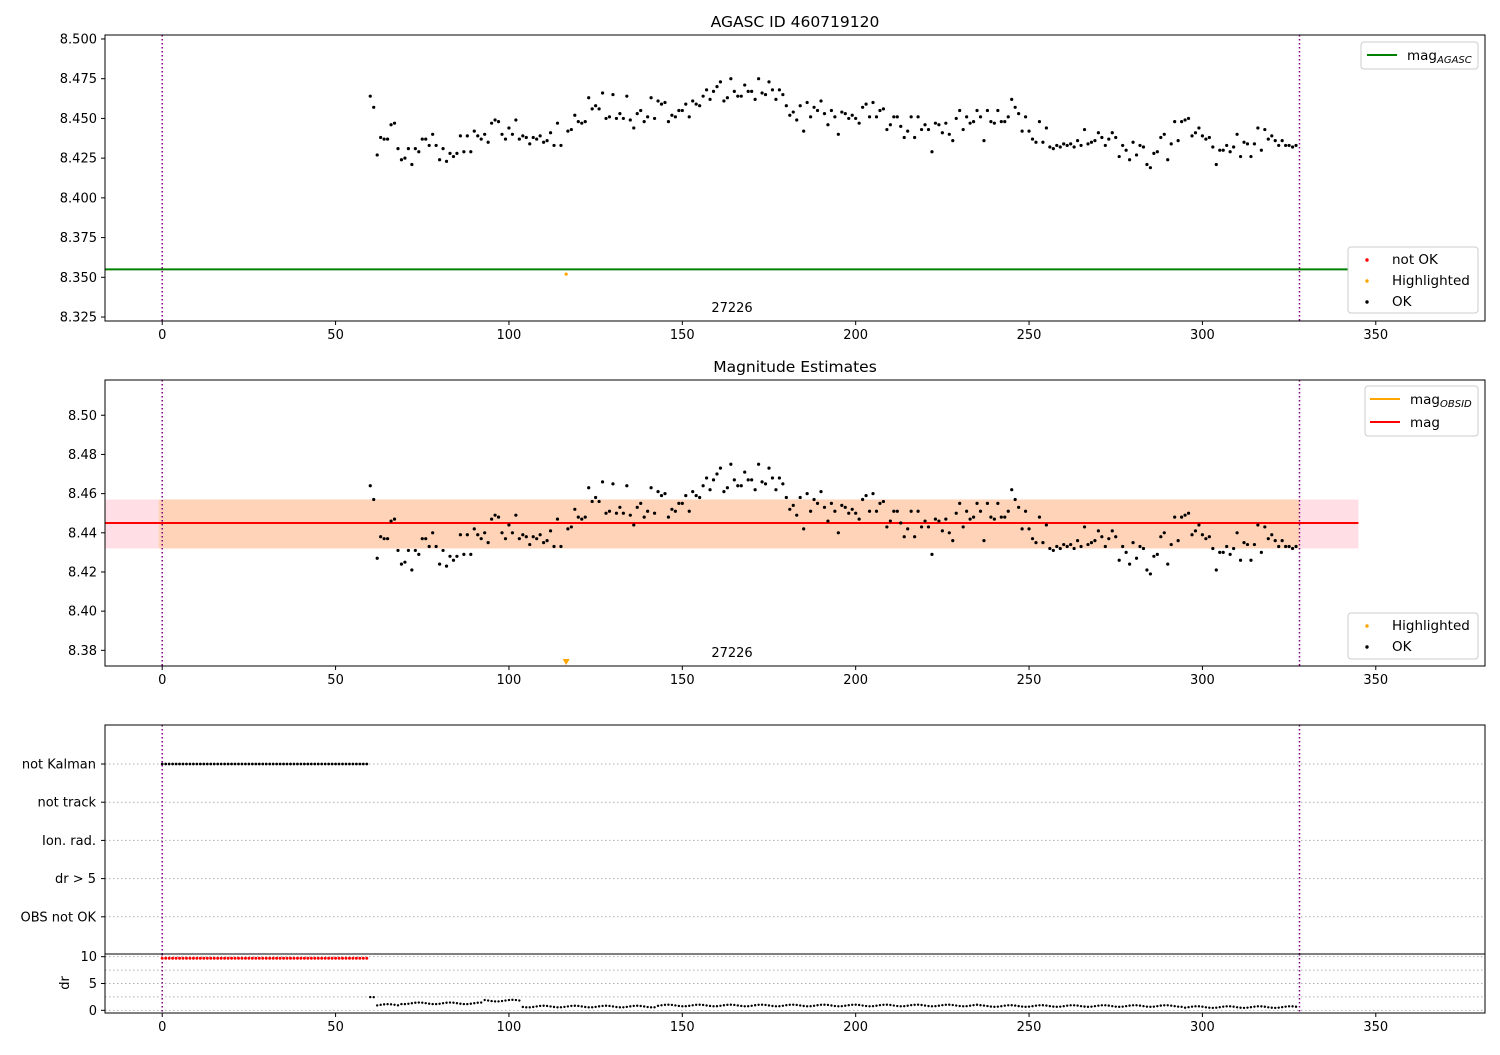 This screenshot has height=1055, width=1500. What do you see at coordinates (855, 680) in the screenshot?
I see `panel2-xtick-label: 200` at bounding box center [855, 680].